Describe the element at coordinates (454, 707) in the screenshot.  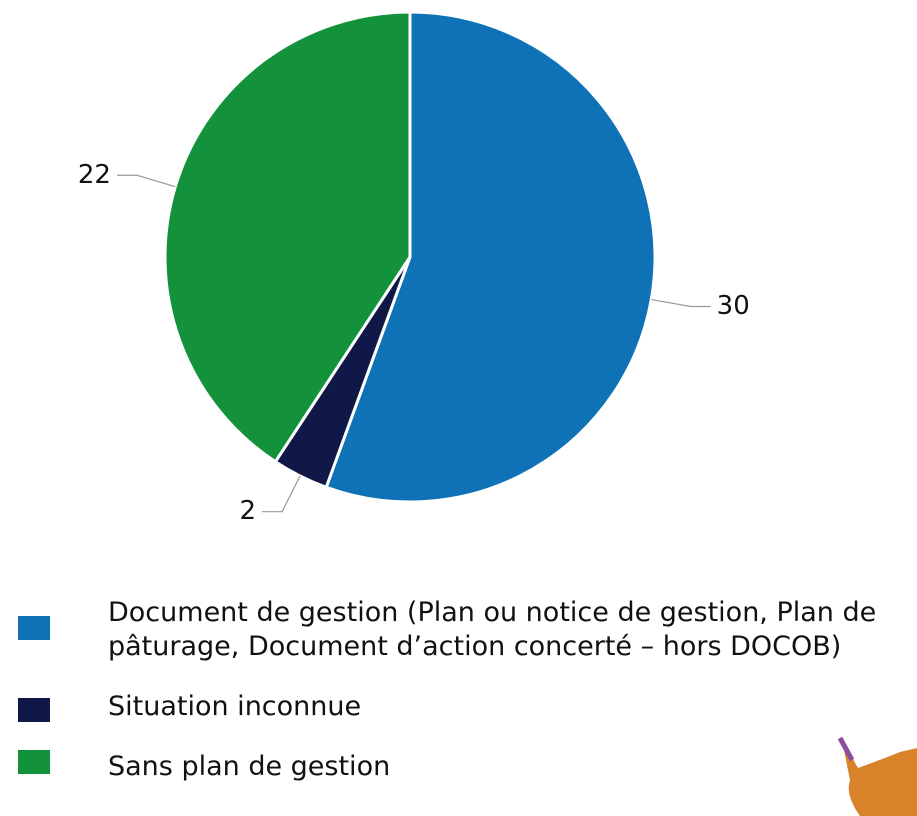
I see `legend-item: Situation inconnue` at that location.